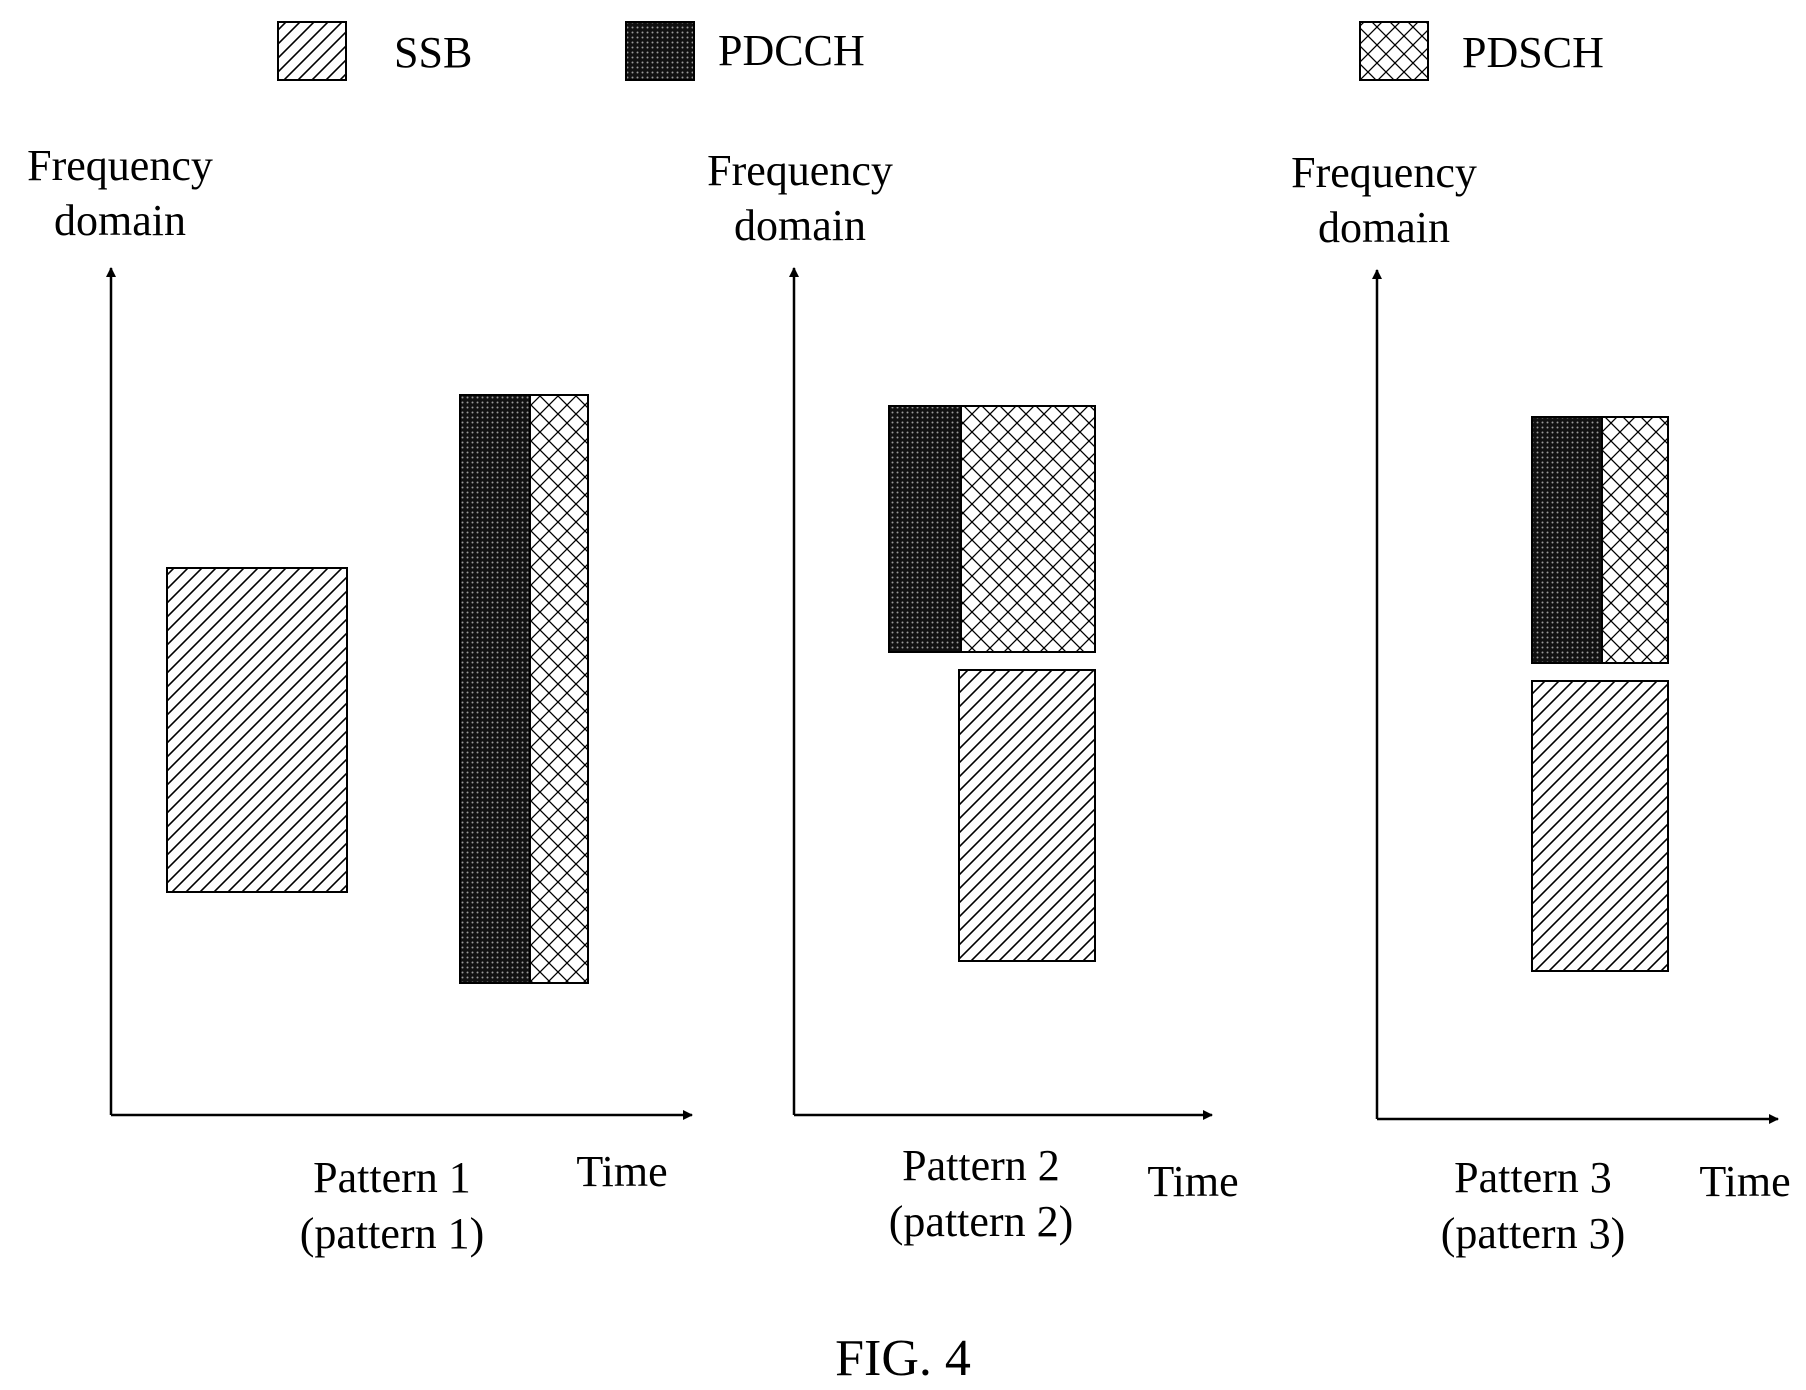 This screenshot has width=1806, height=1390. I want to click on legend-swatch-ssb, so click(312, 51).